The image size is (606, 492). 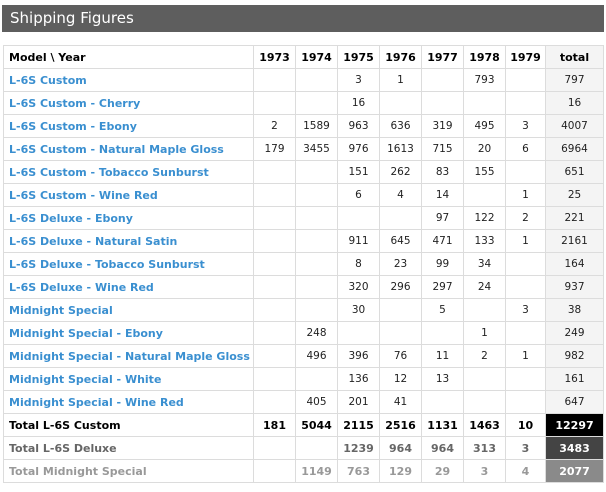 I want to click on row-total-cell: 937, so click(x=574, y=287).